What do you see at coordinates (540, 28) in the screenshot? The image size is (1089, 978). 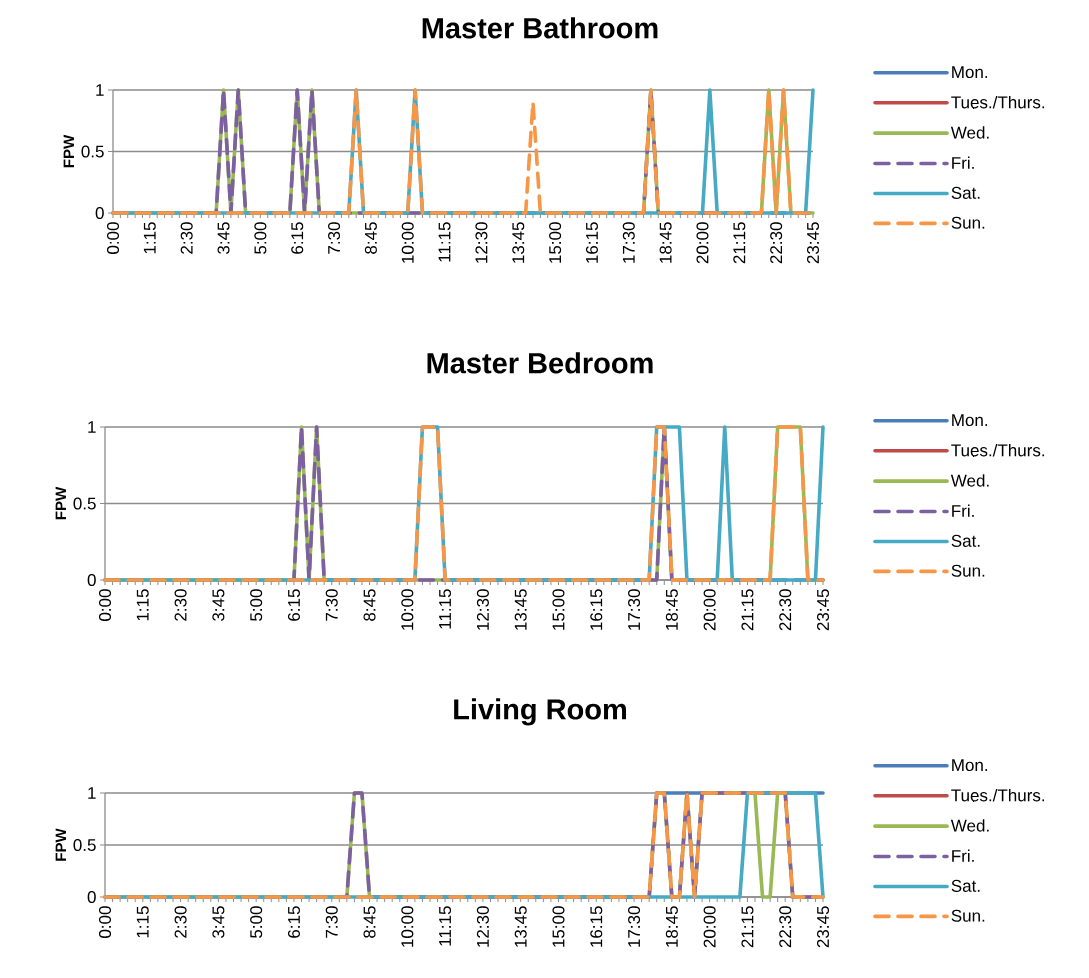 I see `chart-title: Master Bathroom` at bounding box center [540, 28].